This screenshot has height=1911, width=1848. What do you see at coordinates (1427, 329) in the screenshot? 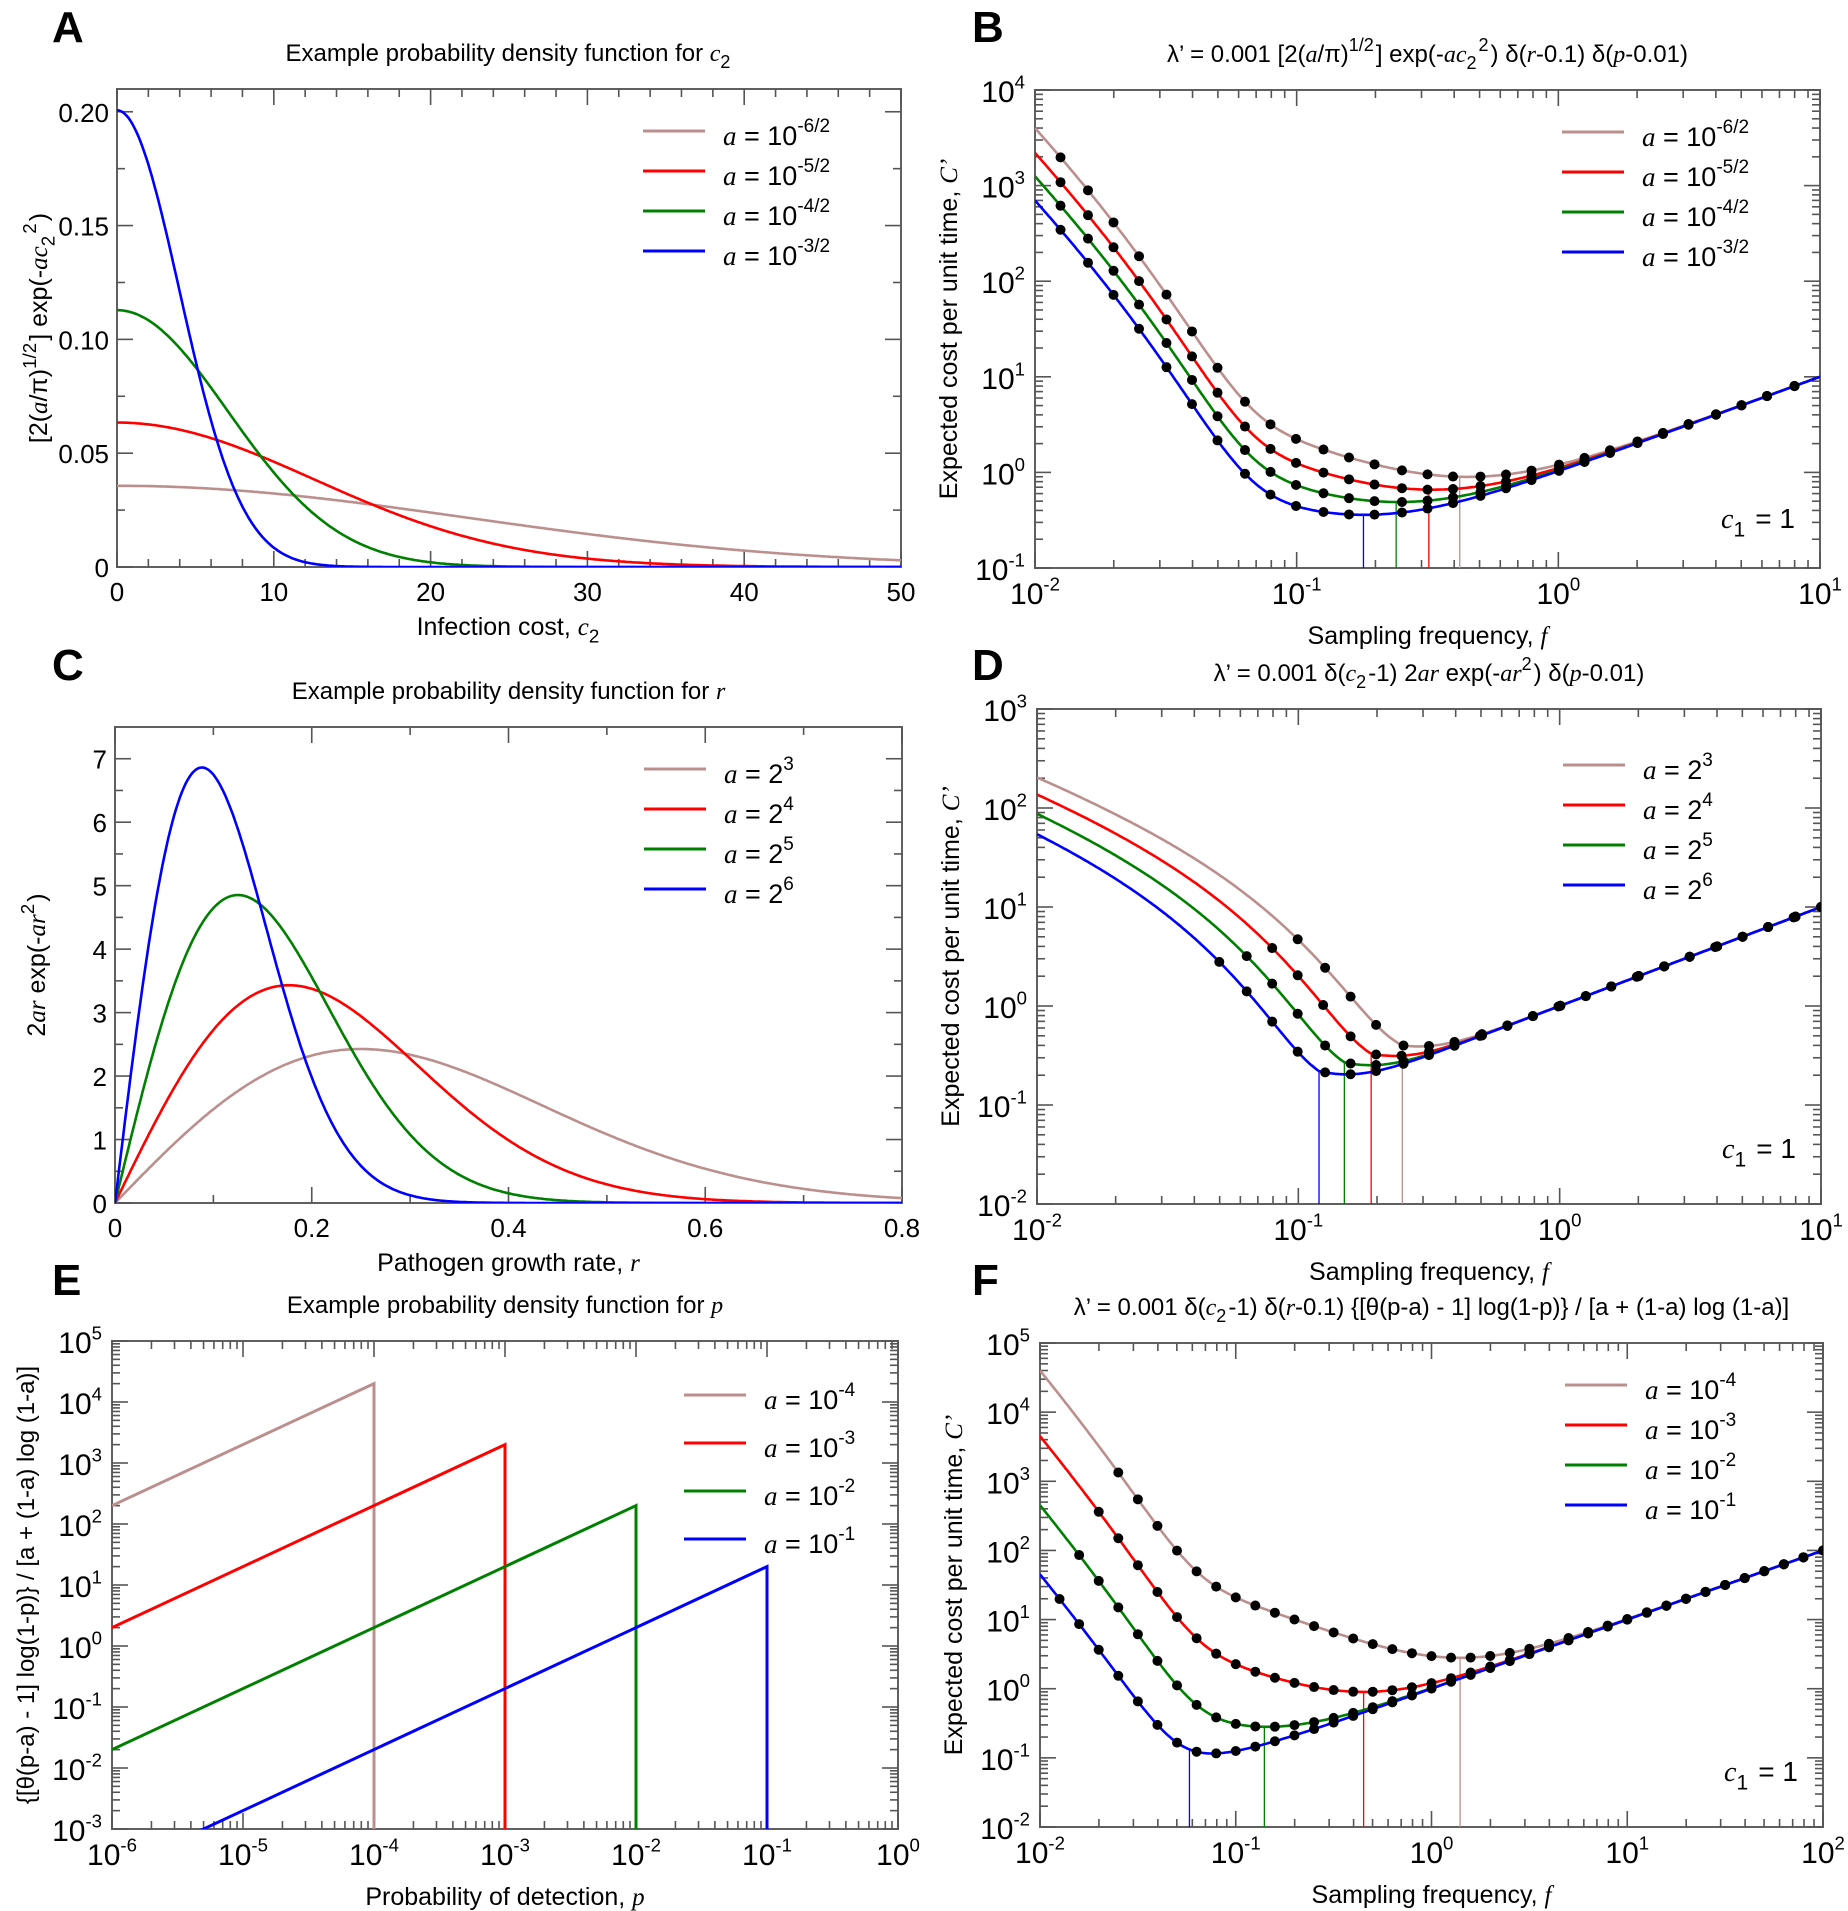
I see `plot-frame` at bounding box center [1427, 329].